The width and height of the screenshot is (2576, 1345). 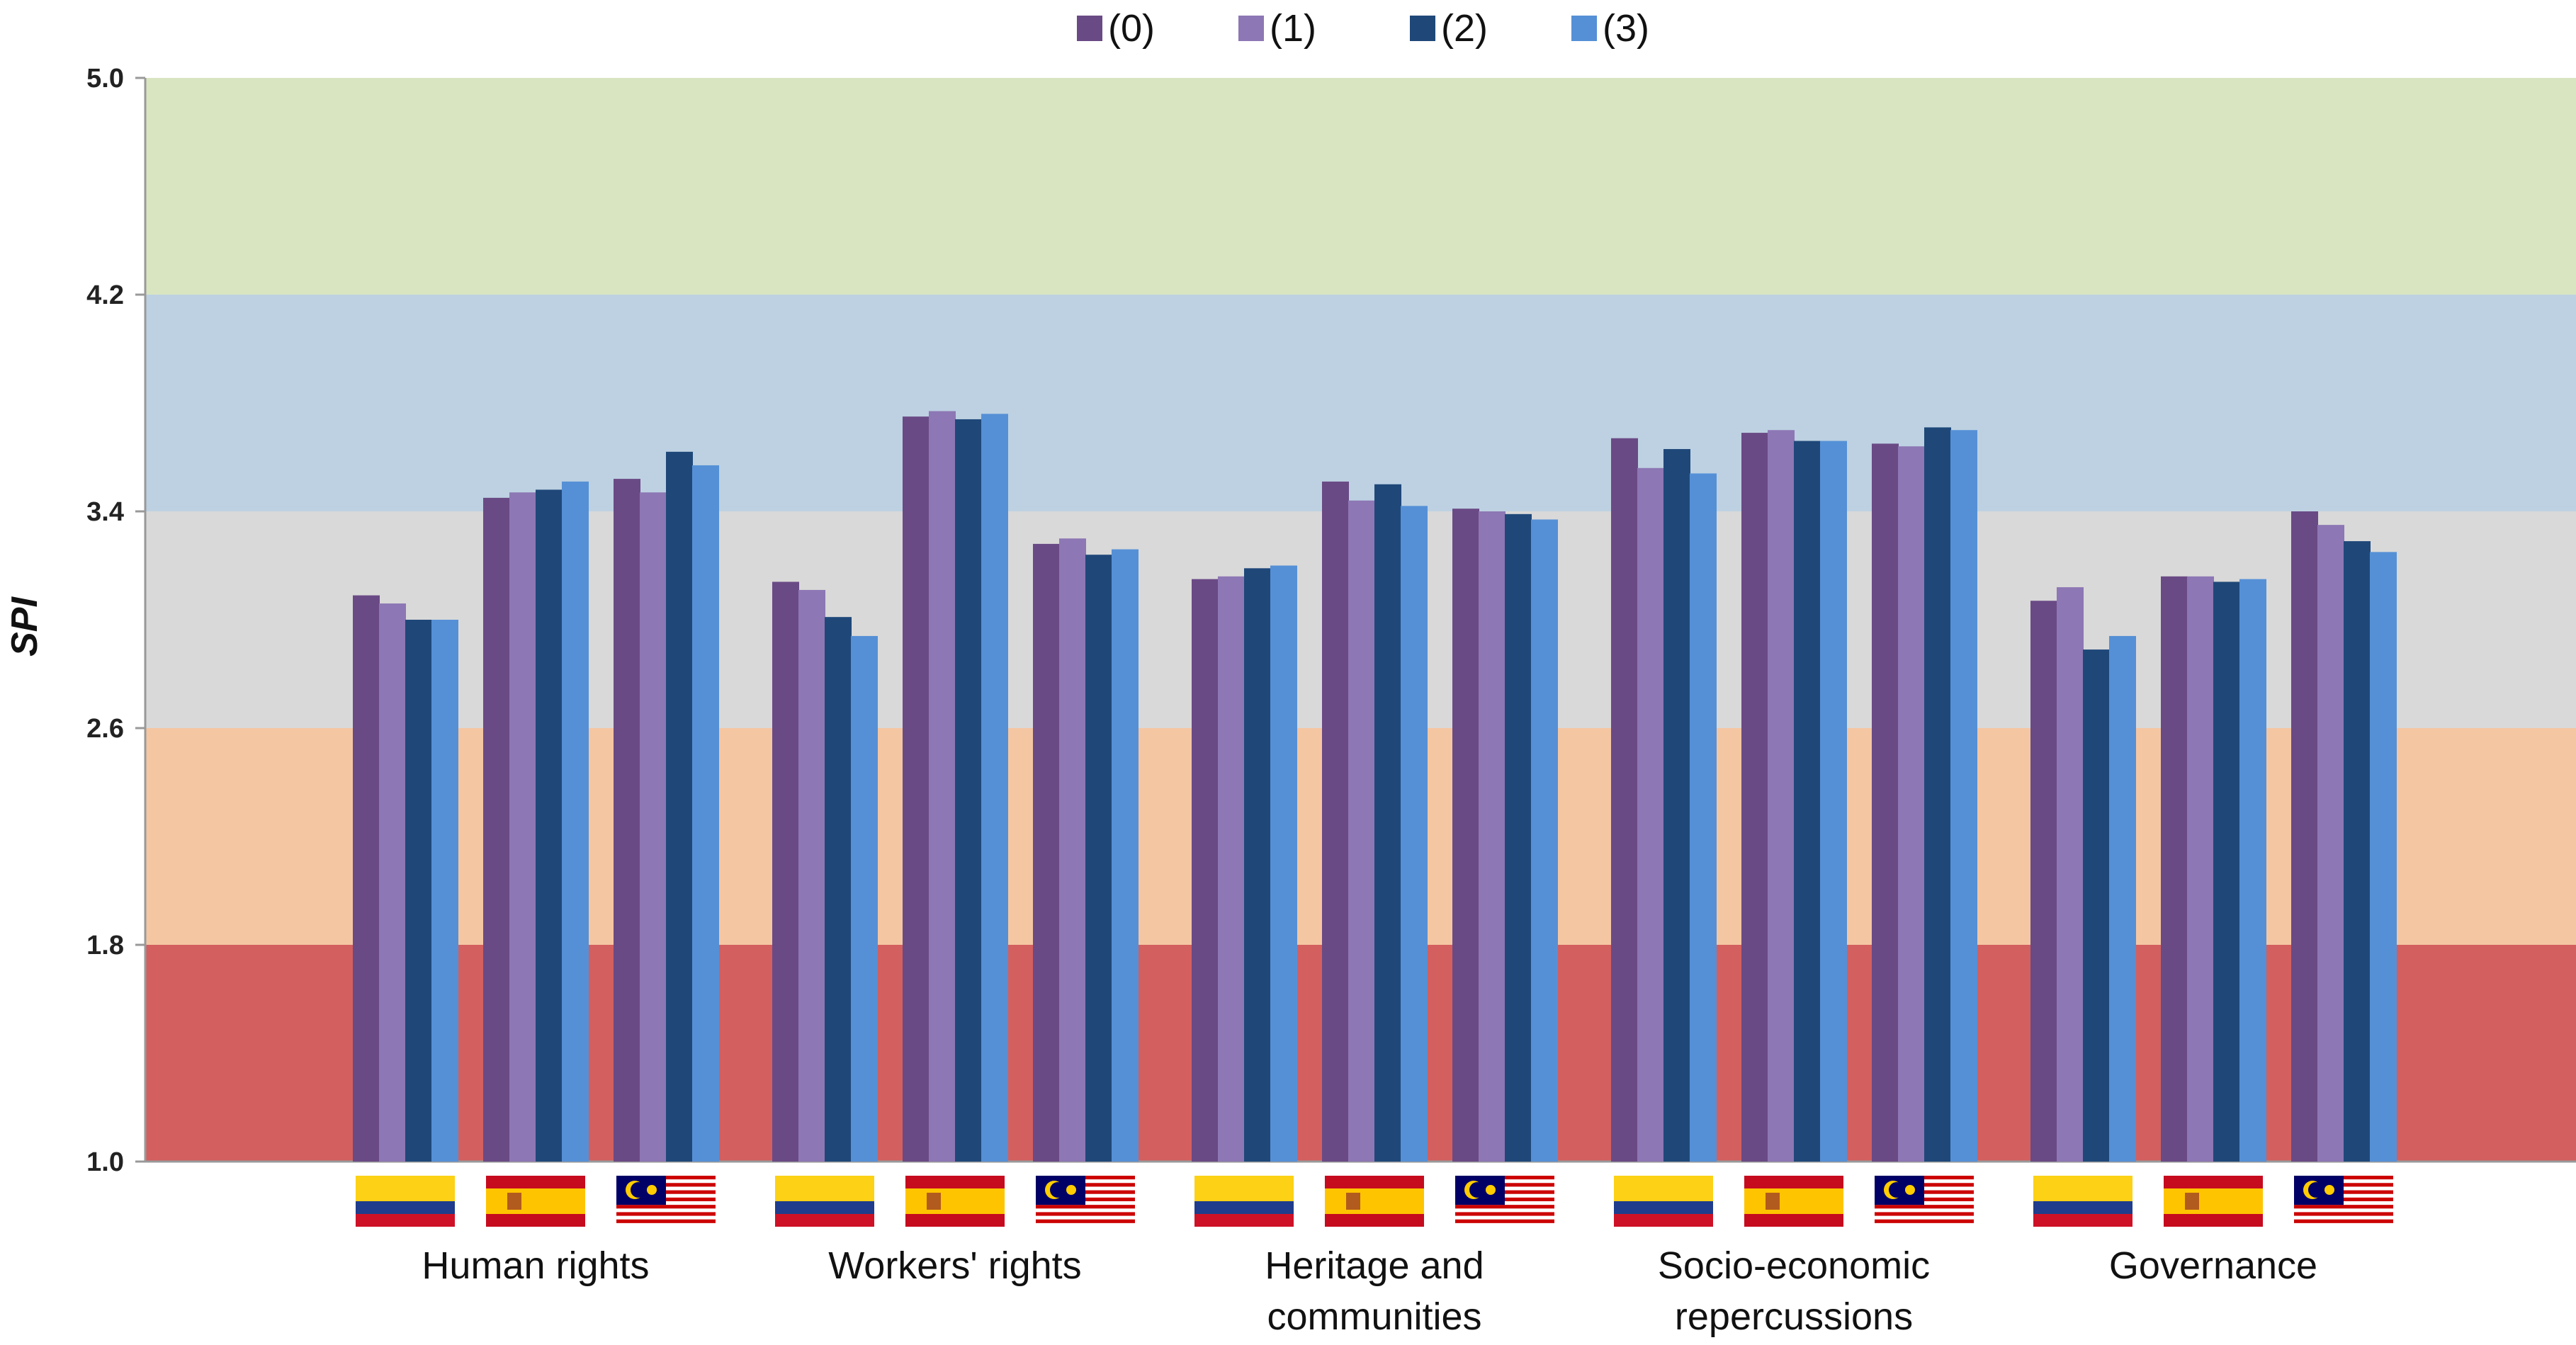 What do you see at coordinates (1131, 28) in the screenshot?
I see `legend-label: (0)` at bounding box center [1131, 28].